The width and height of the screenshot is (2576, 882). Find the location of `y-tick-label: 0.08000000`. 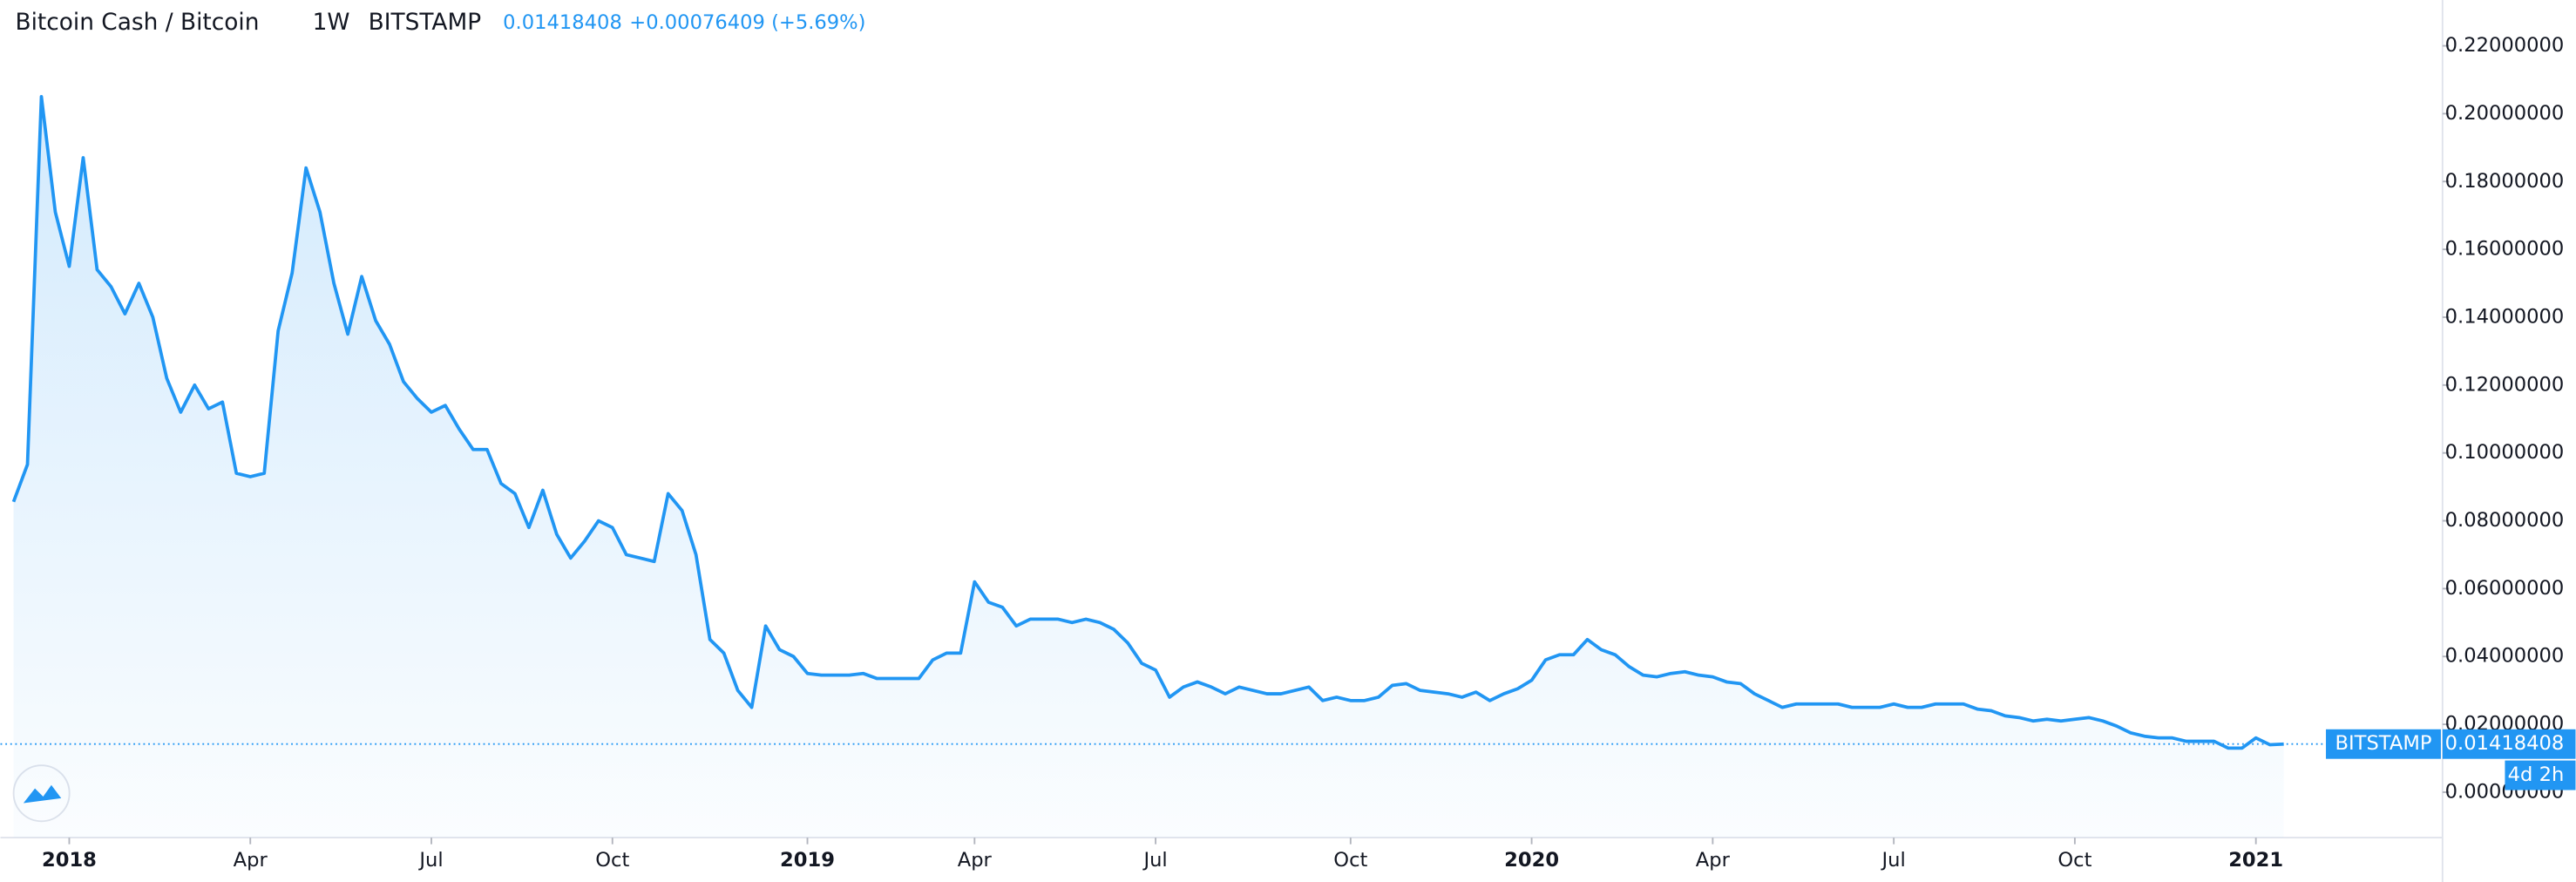

y-tick-label: 0.08000000 is located at coordinates (2505, 520).